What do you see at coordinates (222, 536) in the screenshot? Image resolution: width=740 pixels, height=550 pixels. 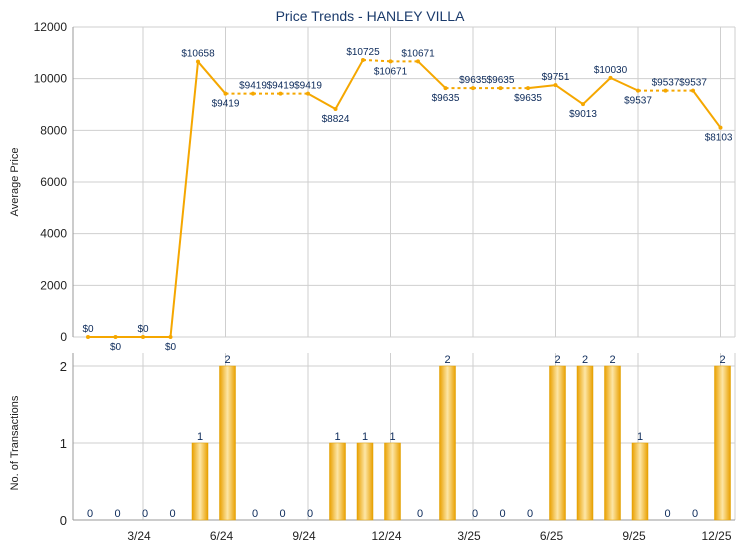 I see `x-tick-label: 6/24` at bounding box center [222, 536].